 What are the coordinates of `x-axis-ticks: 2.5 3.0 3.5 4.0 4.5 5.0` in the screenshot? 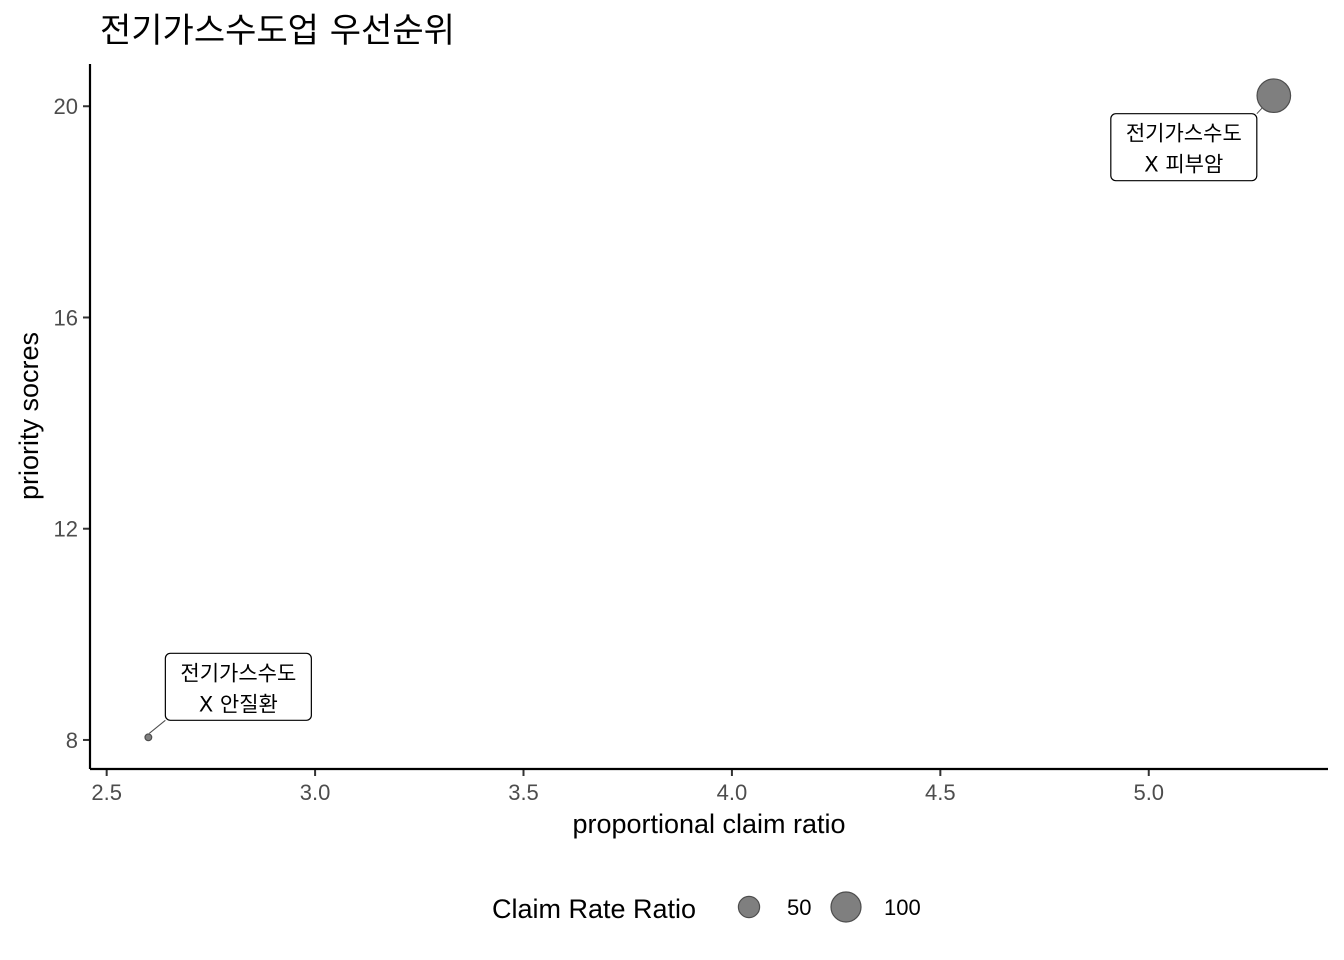 It's located at (627, 787).